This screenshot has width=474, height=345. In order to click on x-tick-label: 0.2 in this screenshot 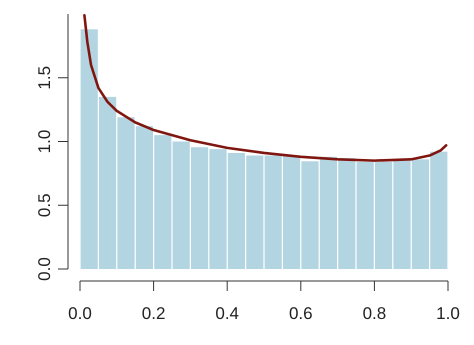, I will do `click(154, 313)`.